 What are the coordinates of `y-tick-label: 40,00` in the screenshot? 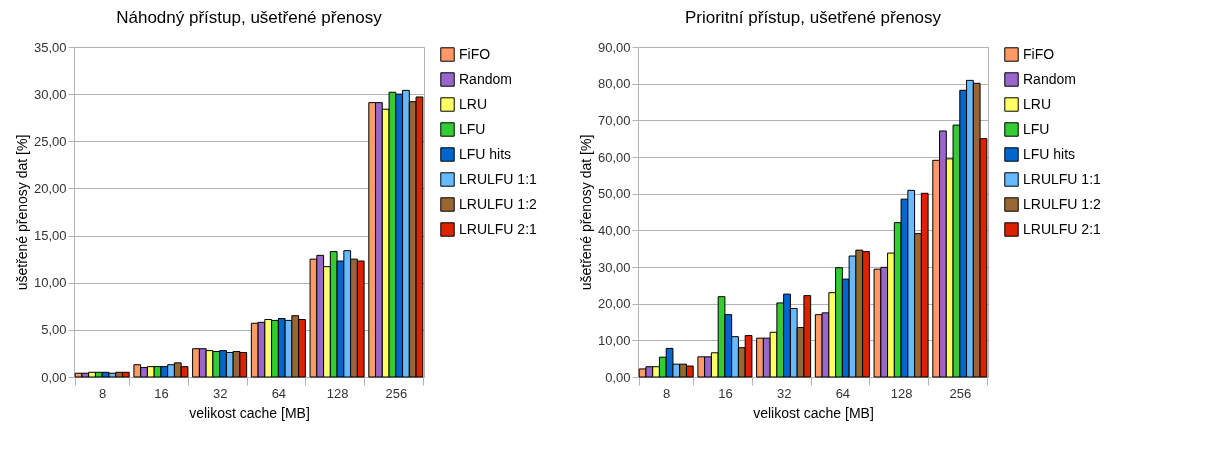 It's located at (614, 230).